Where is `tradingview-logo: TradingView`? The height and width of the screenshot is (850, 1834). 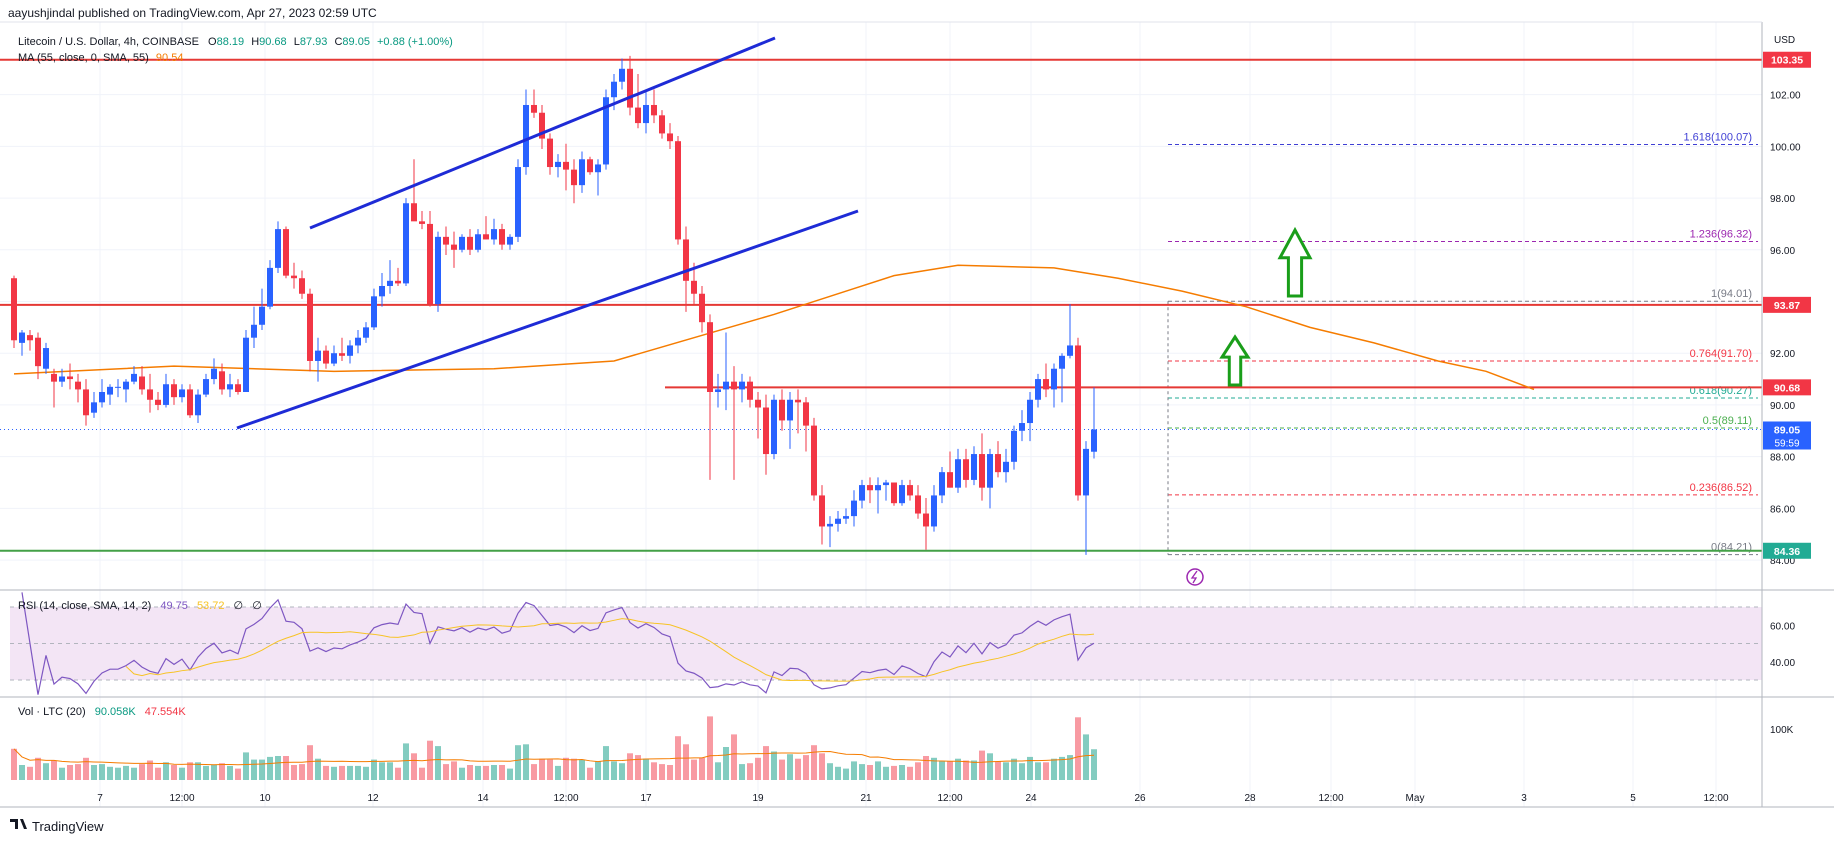 tradingview-logo: TradingView is located at coordinates (57, 826).